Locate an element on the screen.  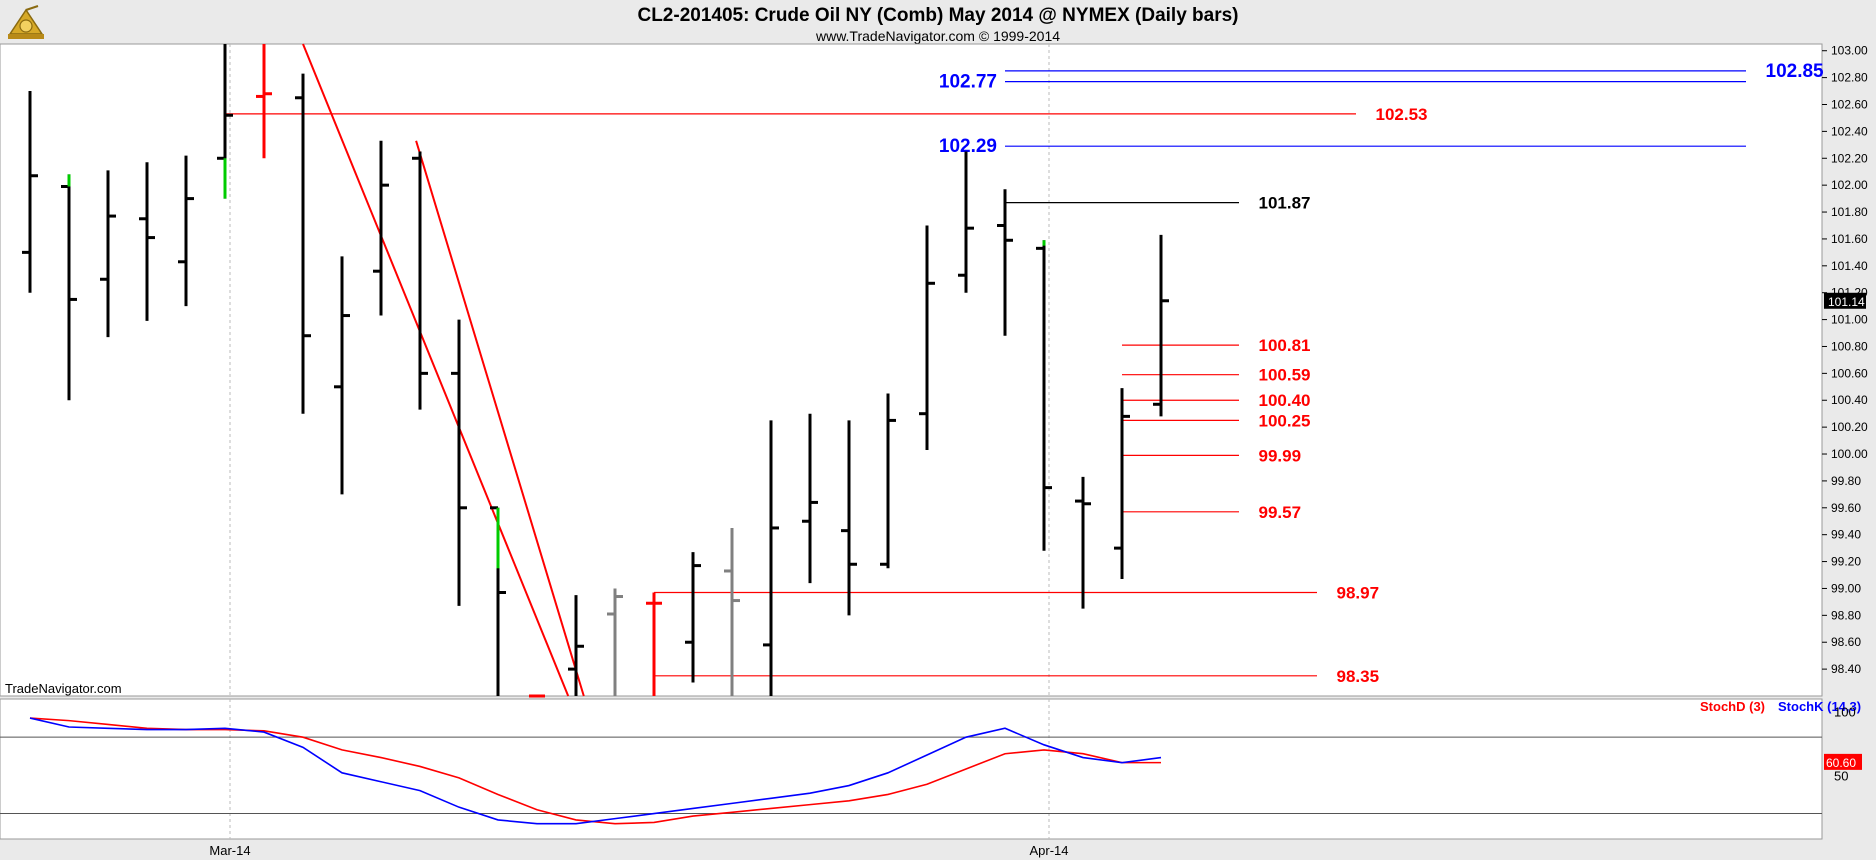
stochastic-line is located at coordinates (595, 771).